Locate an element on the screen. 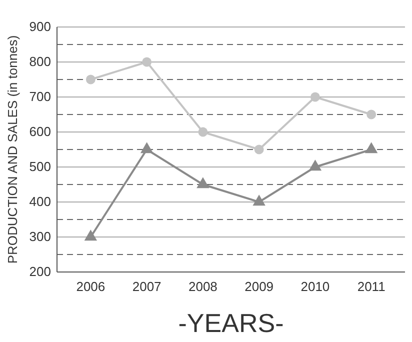 This screenshot has width=412, height=342. y-tick-label: 700 is located at coordinates (40, 96).